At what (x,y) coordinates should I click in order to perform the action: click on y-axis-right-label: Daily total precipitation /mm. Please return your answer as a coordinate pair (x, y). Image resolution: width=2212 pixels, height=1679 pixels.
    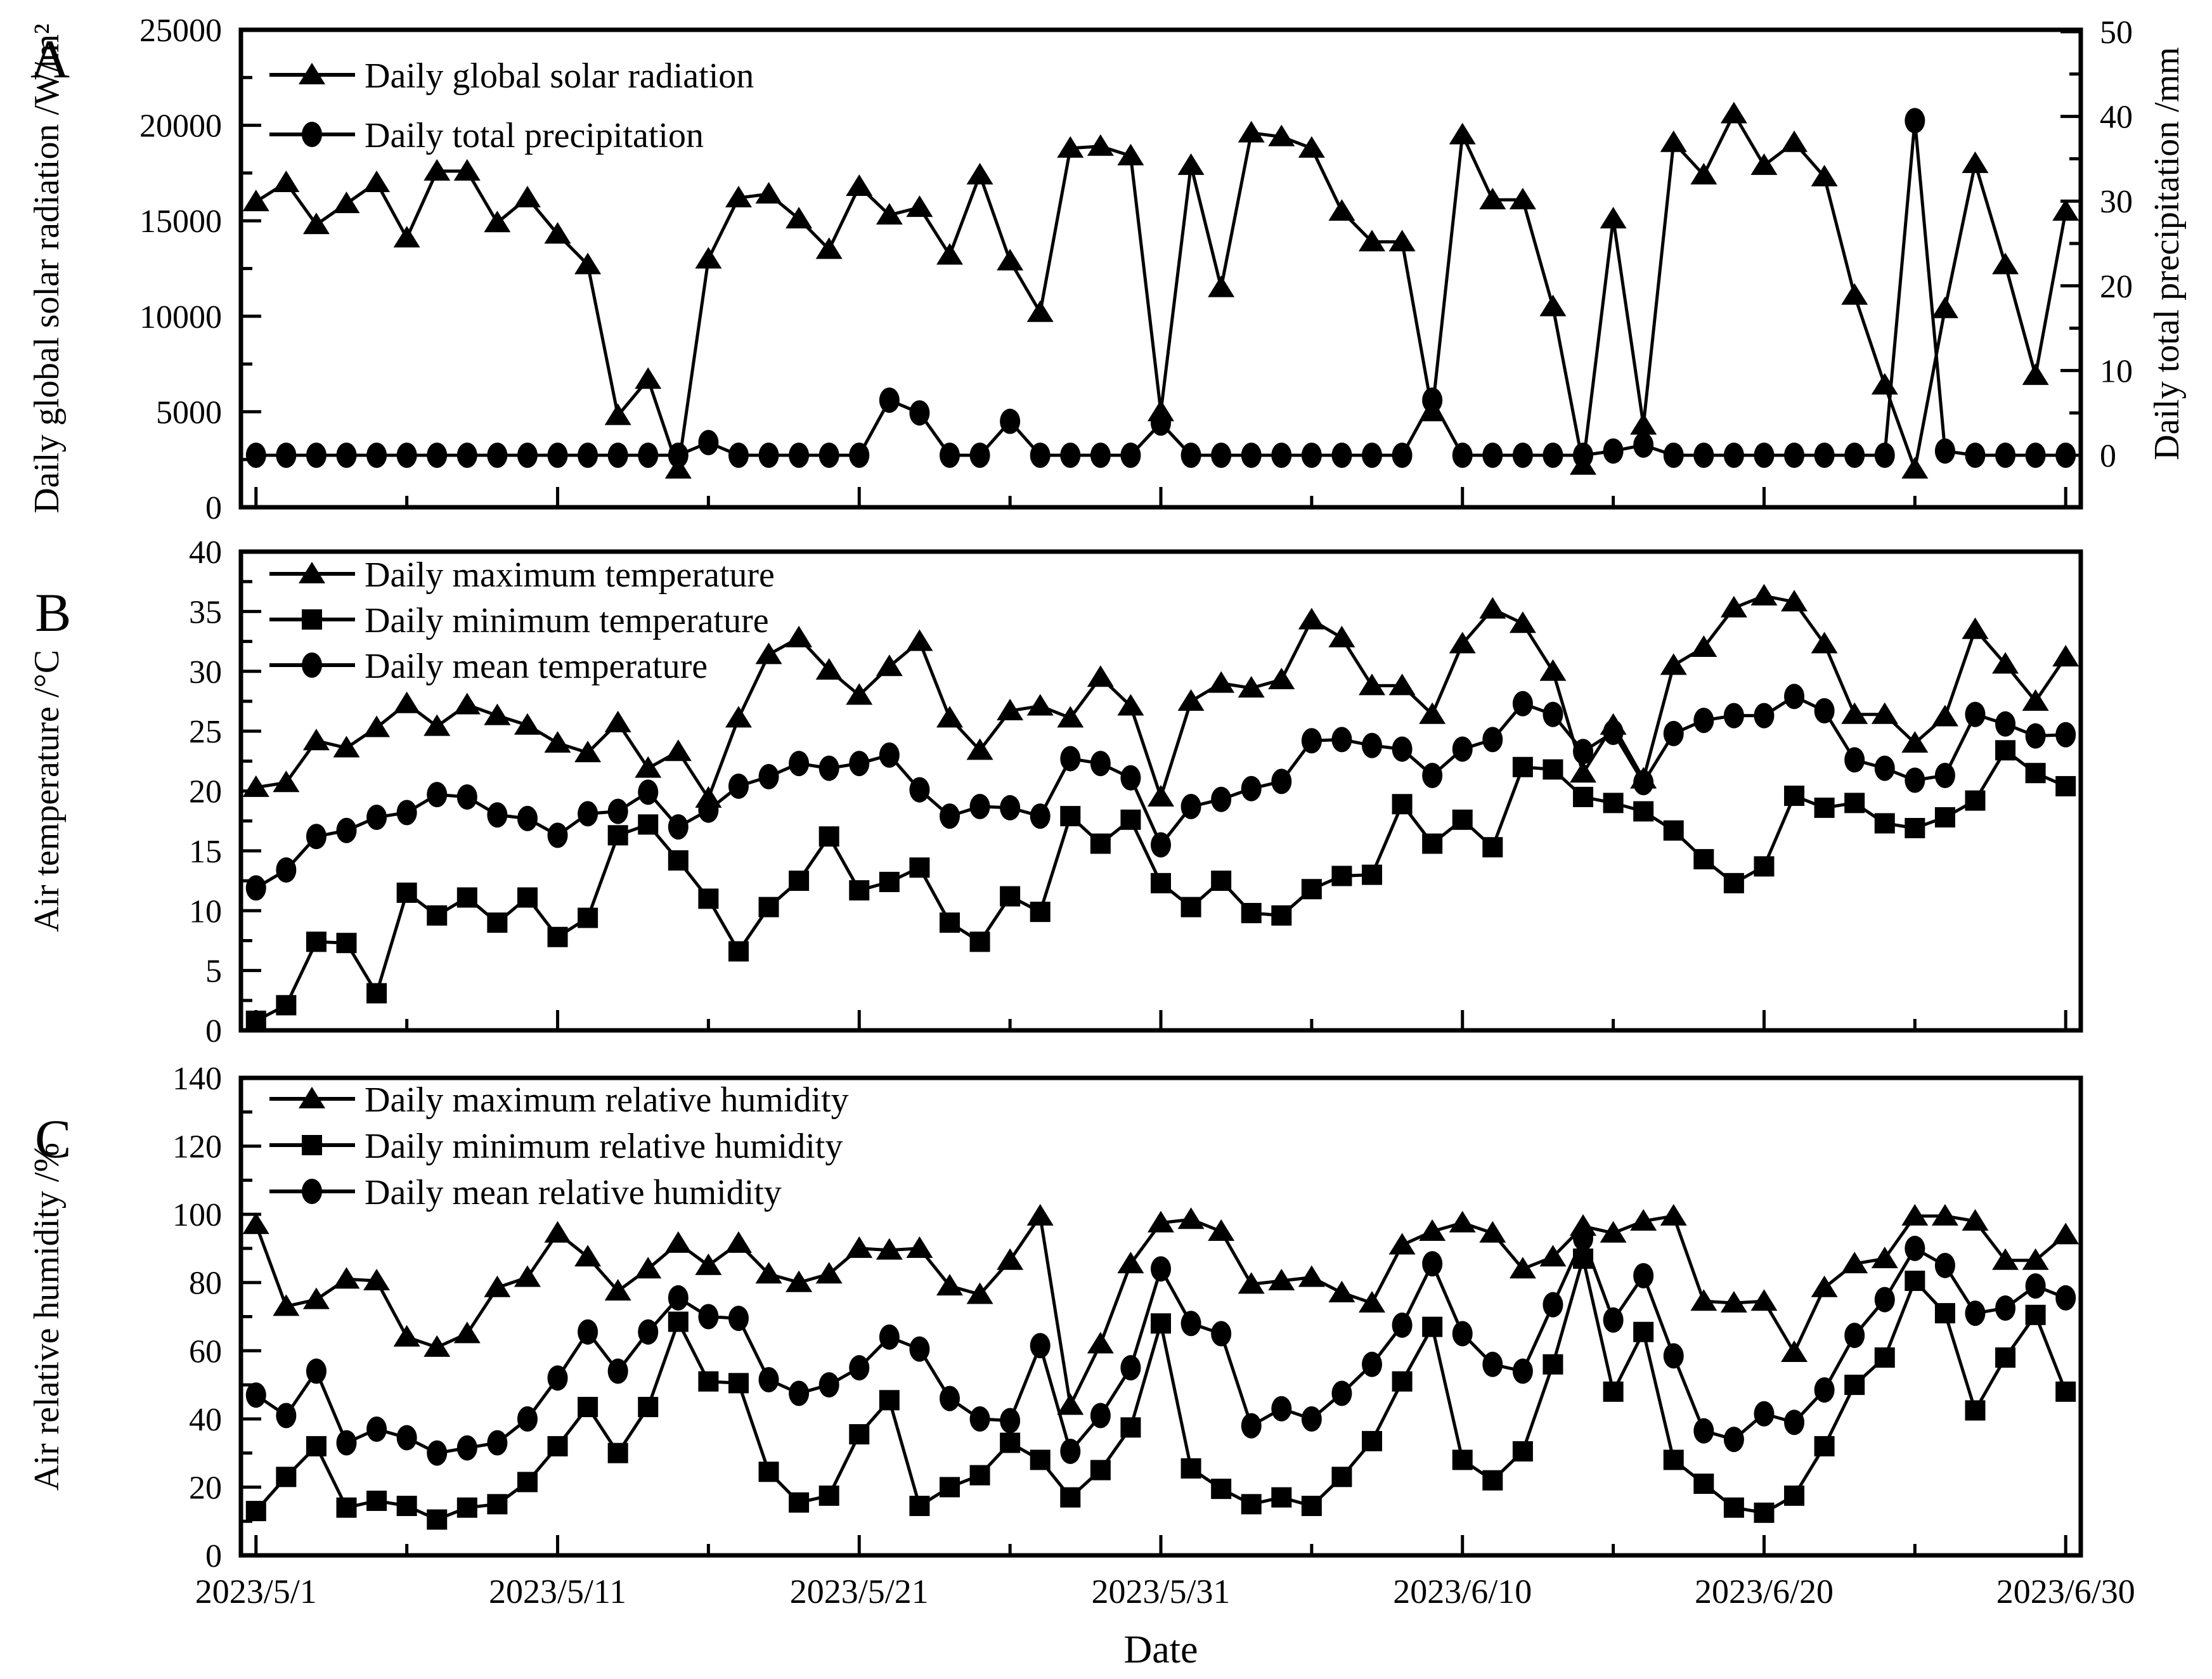
    Looking at the image, I should click on (2167, 254).